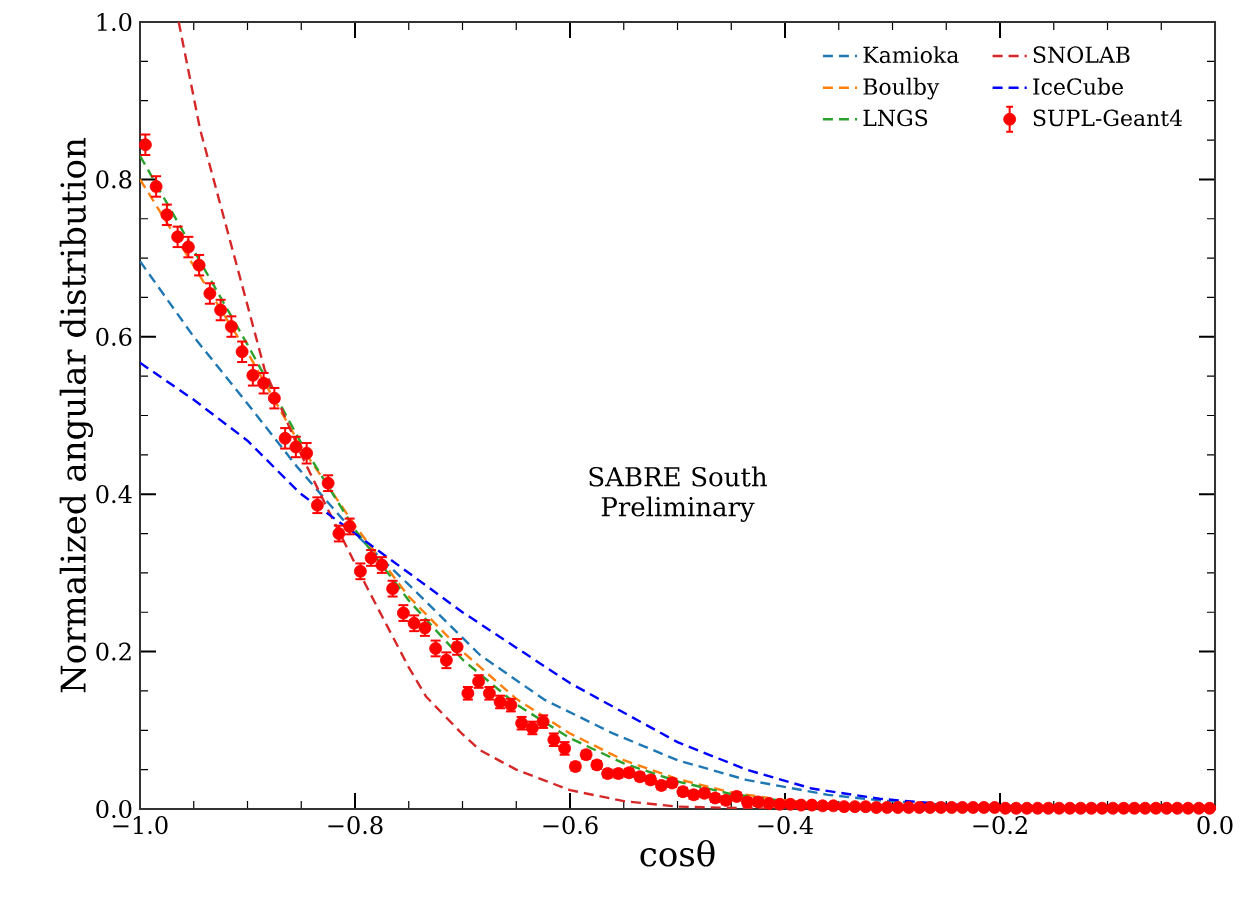 Image resolution: width=1246 pixels, height=899 pixels. I want to click on annotation: SABRE South Preliminary, so click(678, 494).